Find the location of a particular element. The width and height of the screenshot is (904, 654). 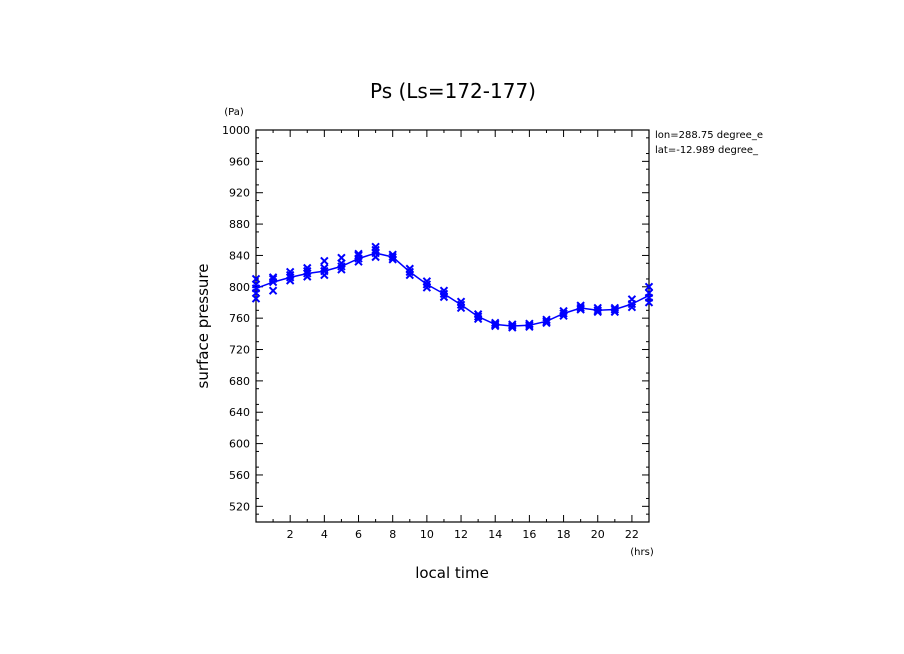

annotation-lat: lat=-12.989 degree_ is located at coordinates (707, 150).